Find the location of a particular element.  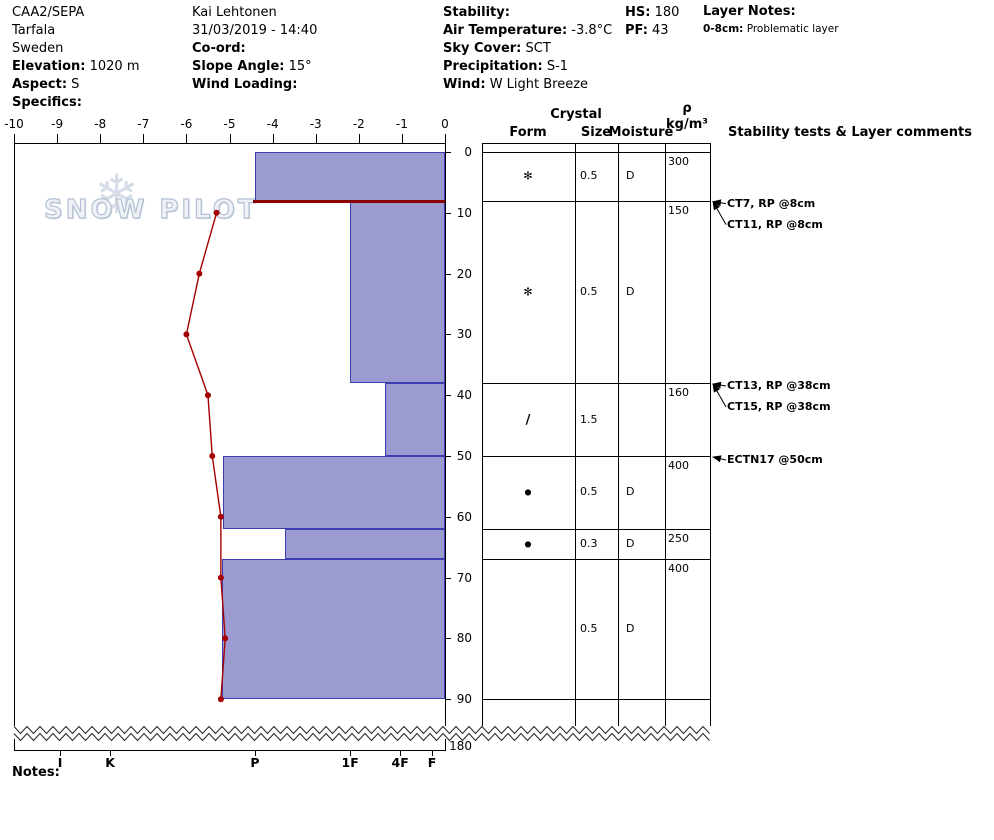

col-header-moisture: Moisture is located at coordinates (641, 132).